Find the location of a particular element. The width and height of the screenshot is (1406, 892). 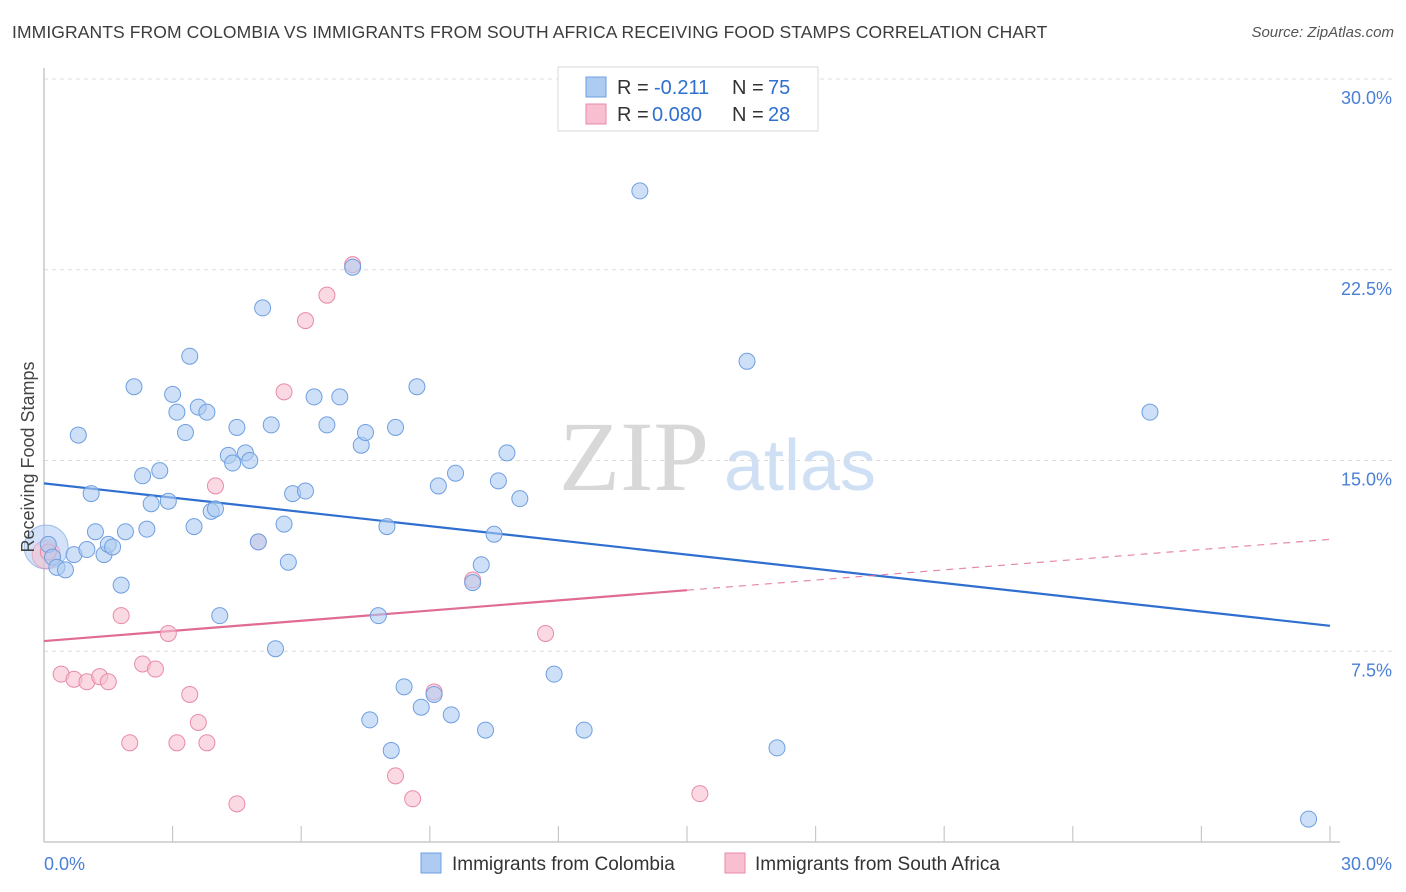

legend-swatch-colombia is located at coordinates (596, 87).